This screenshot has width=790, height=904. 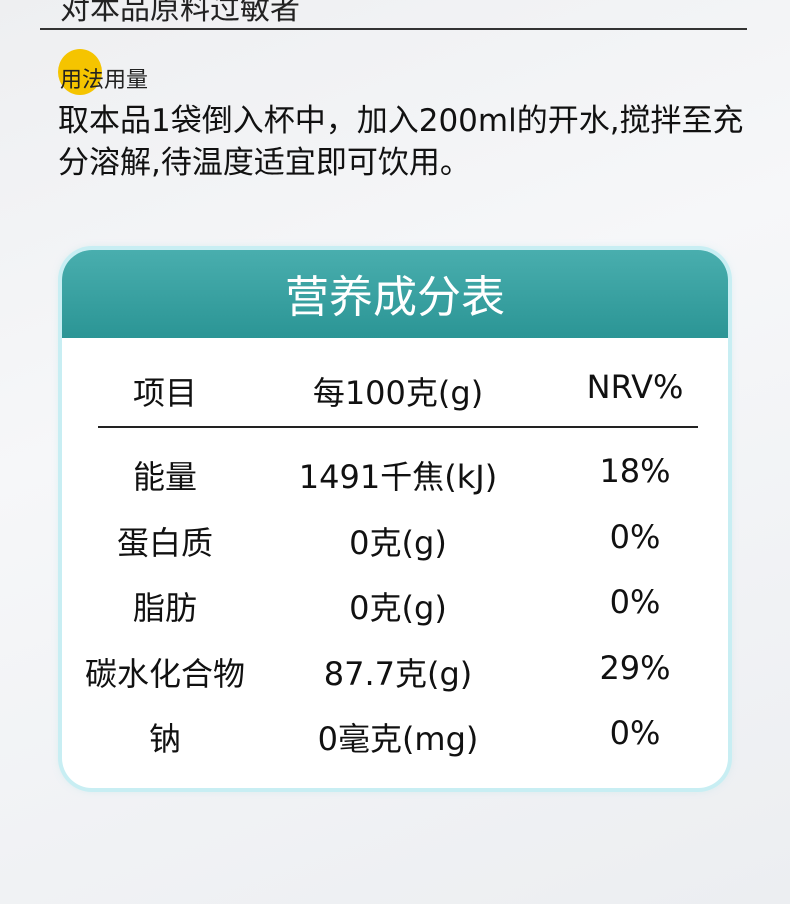 What do you see at coordinates (398, 393) in the screenshot?
I see `column-header: 每100克(g)` at bounding box center [398, 393].